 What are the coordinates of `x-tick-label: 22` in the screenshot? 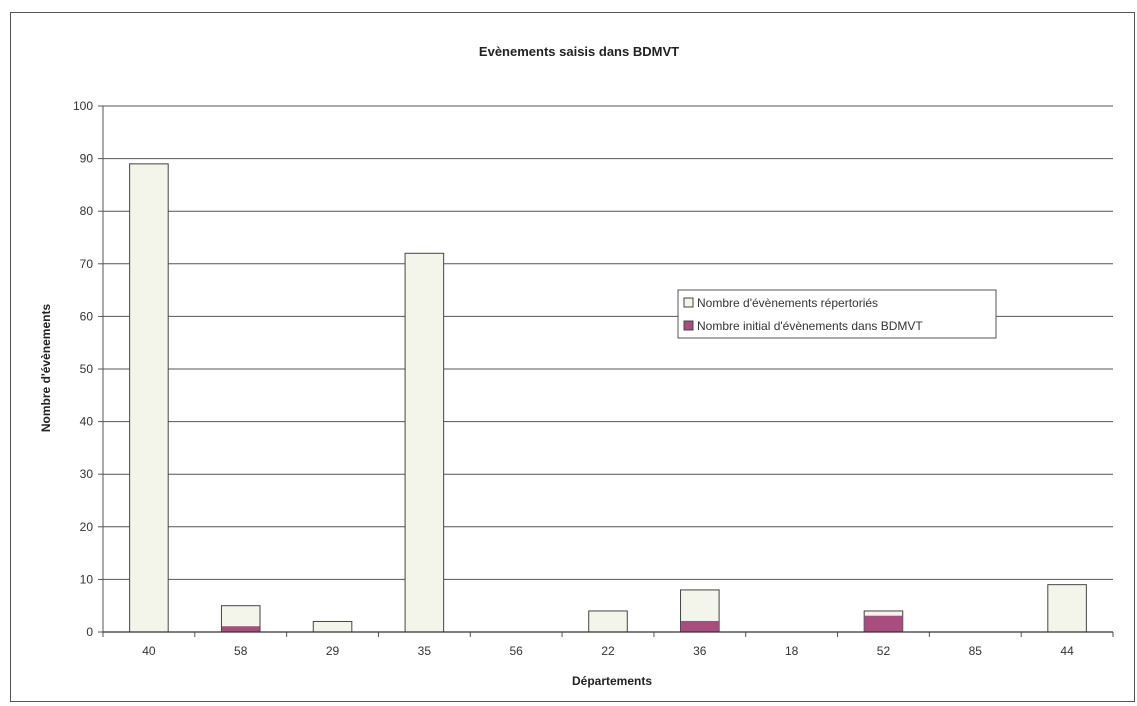 It's located at (608, 651).